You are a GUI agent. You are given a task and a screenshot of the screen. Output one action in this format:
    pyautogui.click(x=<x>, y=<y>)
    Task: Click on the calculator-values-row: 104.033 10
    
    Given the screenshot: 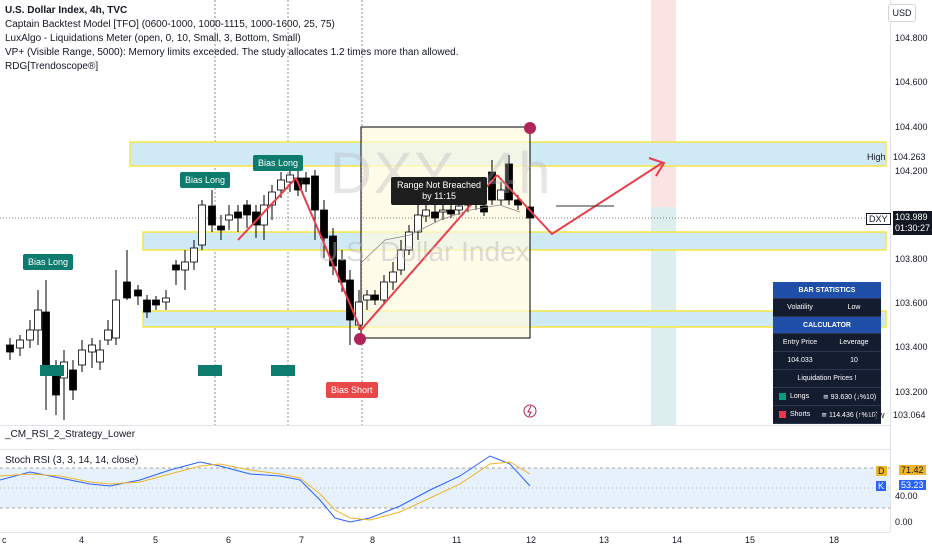 What is the action you would take?
    pyautogui.click(x=827, y=361)
    